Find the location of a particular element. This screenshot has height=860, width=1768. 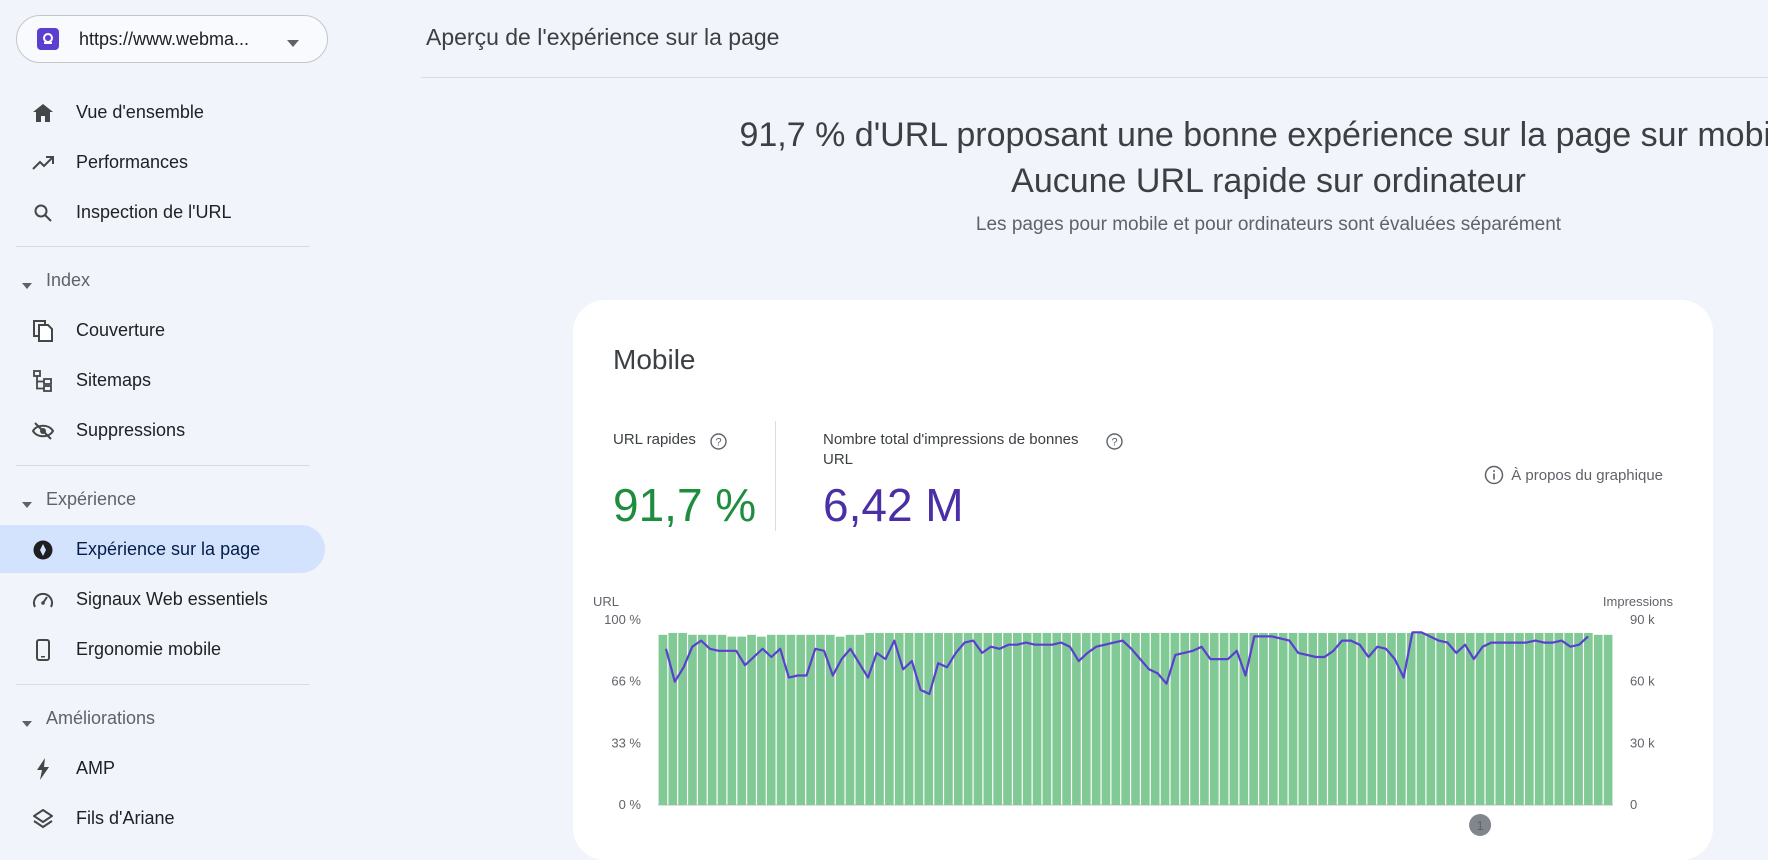

header-divider is located at coordinates (1094, 77).